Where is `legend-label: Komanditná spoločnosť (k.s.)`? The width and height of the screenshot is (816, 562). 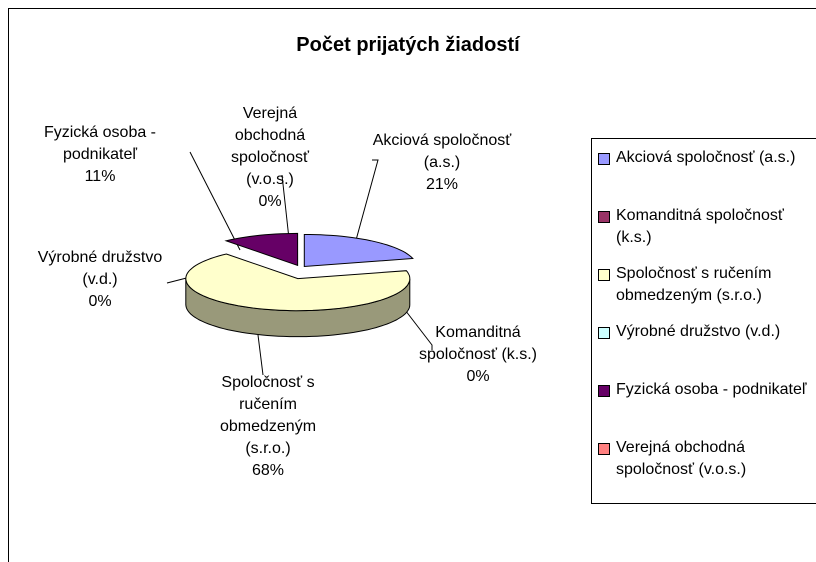 legend-label: Komanditná spoločnosť (k.s.) is located at coordinates (700, 226).